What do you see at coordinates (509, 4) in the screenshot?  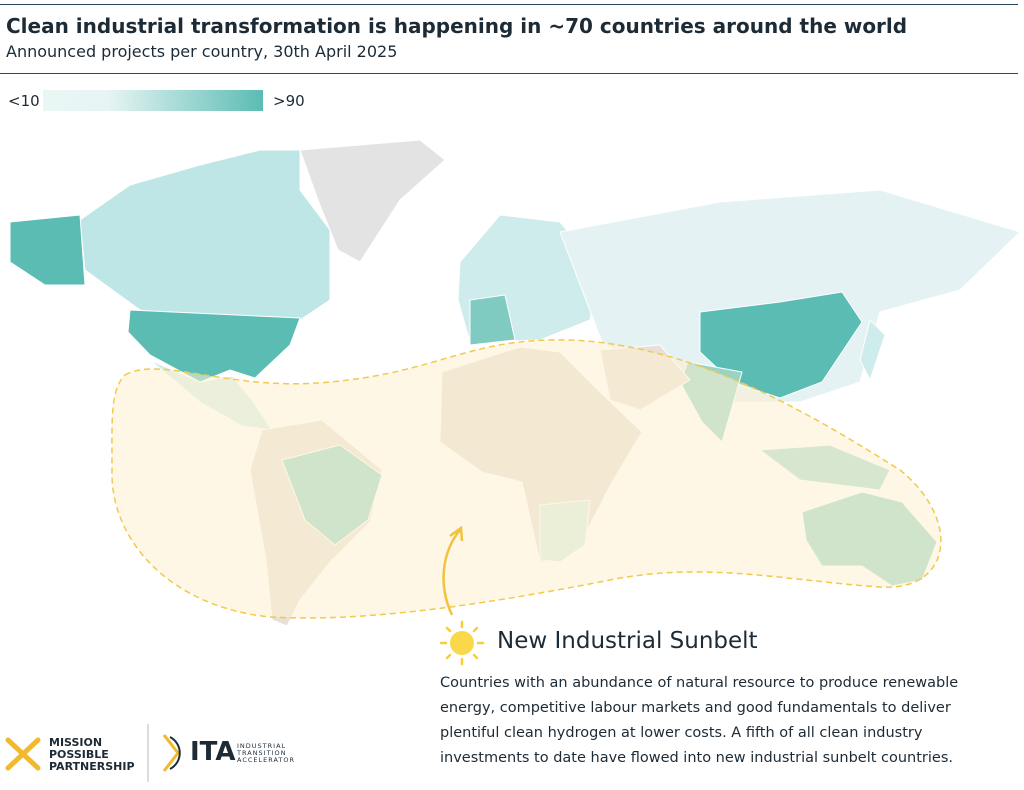 I see `top-rule` at bounding box center [509, 4].